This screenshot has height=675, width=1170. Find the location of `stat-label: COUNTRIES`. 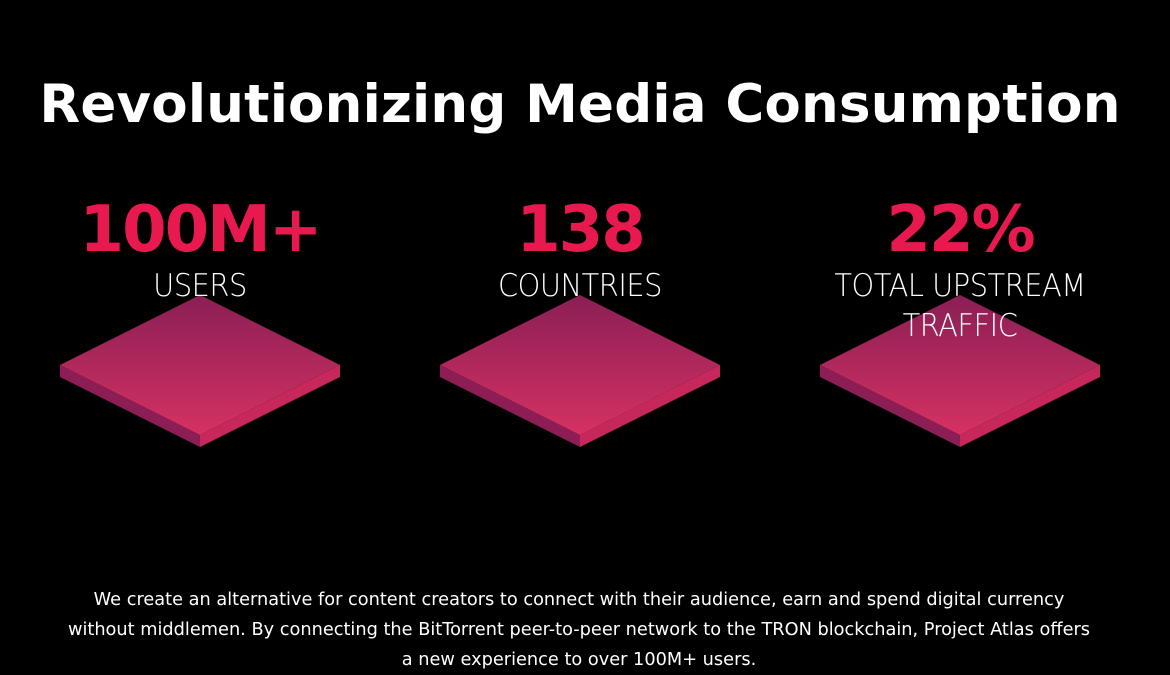

stat-label: COUNTRIES is located at coordinates (580, 286).